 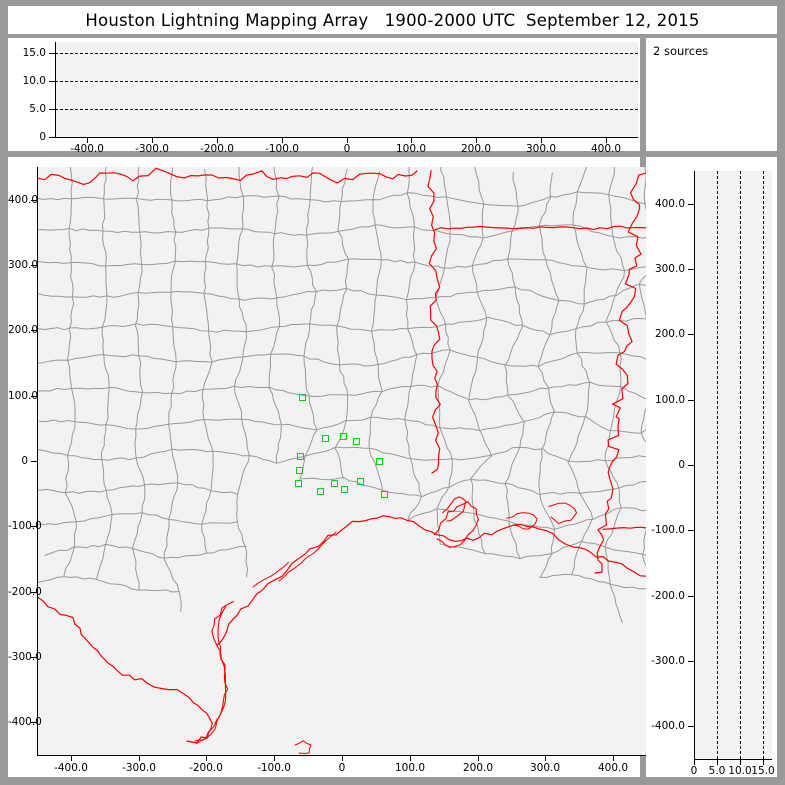 What do you see at coordinates (694, 465) in the screenshot?
I see `east-height-y-axis` at bounding box center [694, 465].